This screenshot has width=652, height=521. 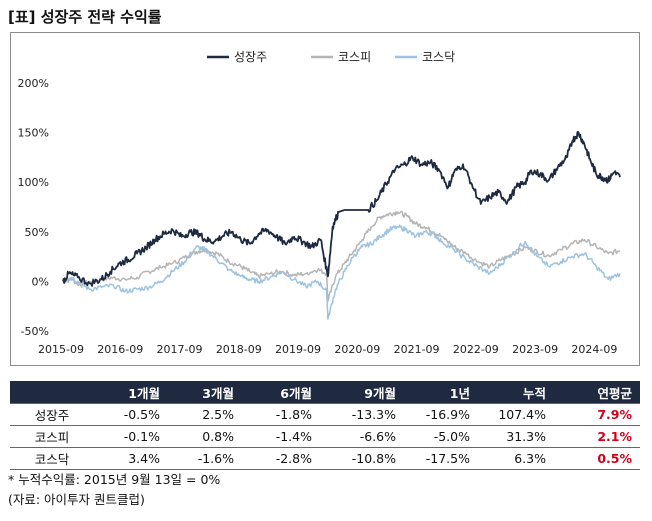 I want to click on header-9m: 9개월, so click(x=362, y=392).